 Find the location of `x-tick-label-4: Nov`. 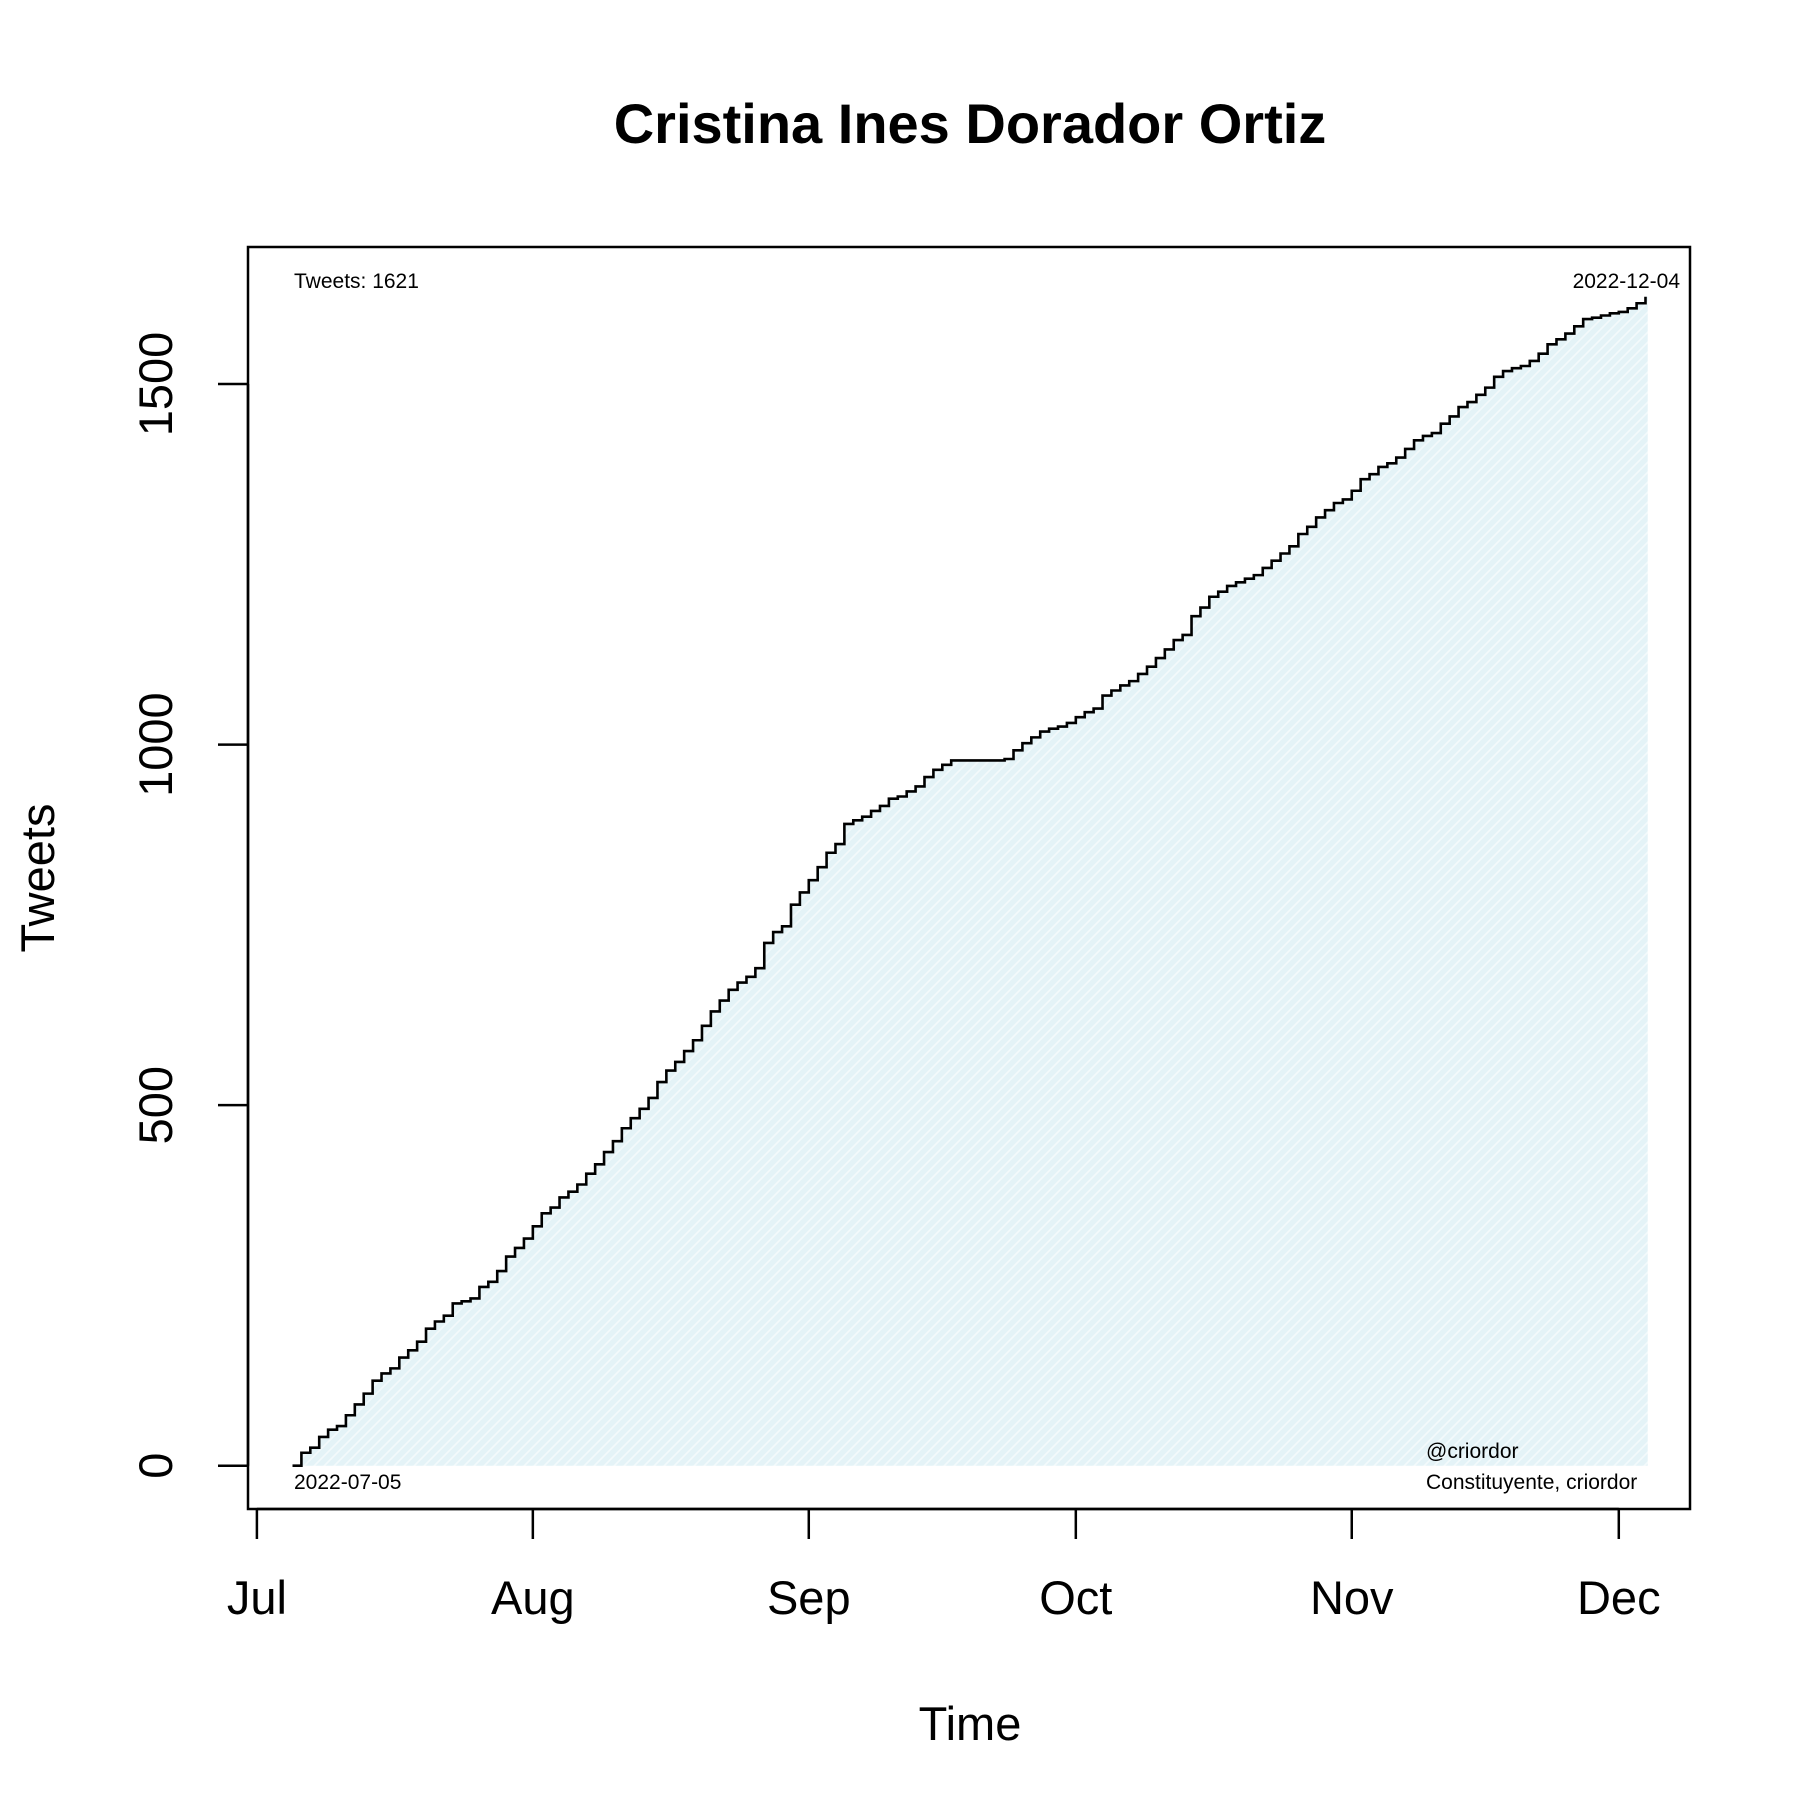

x-tick-label-4: Nov is located at coordinates (1352, 1597).